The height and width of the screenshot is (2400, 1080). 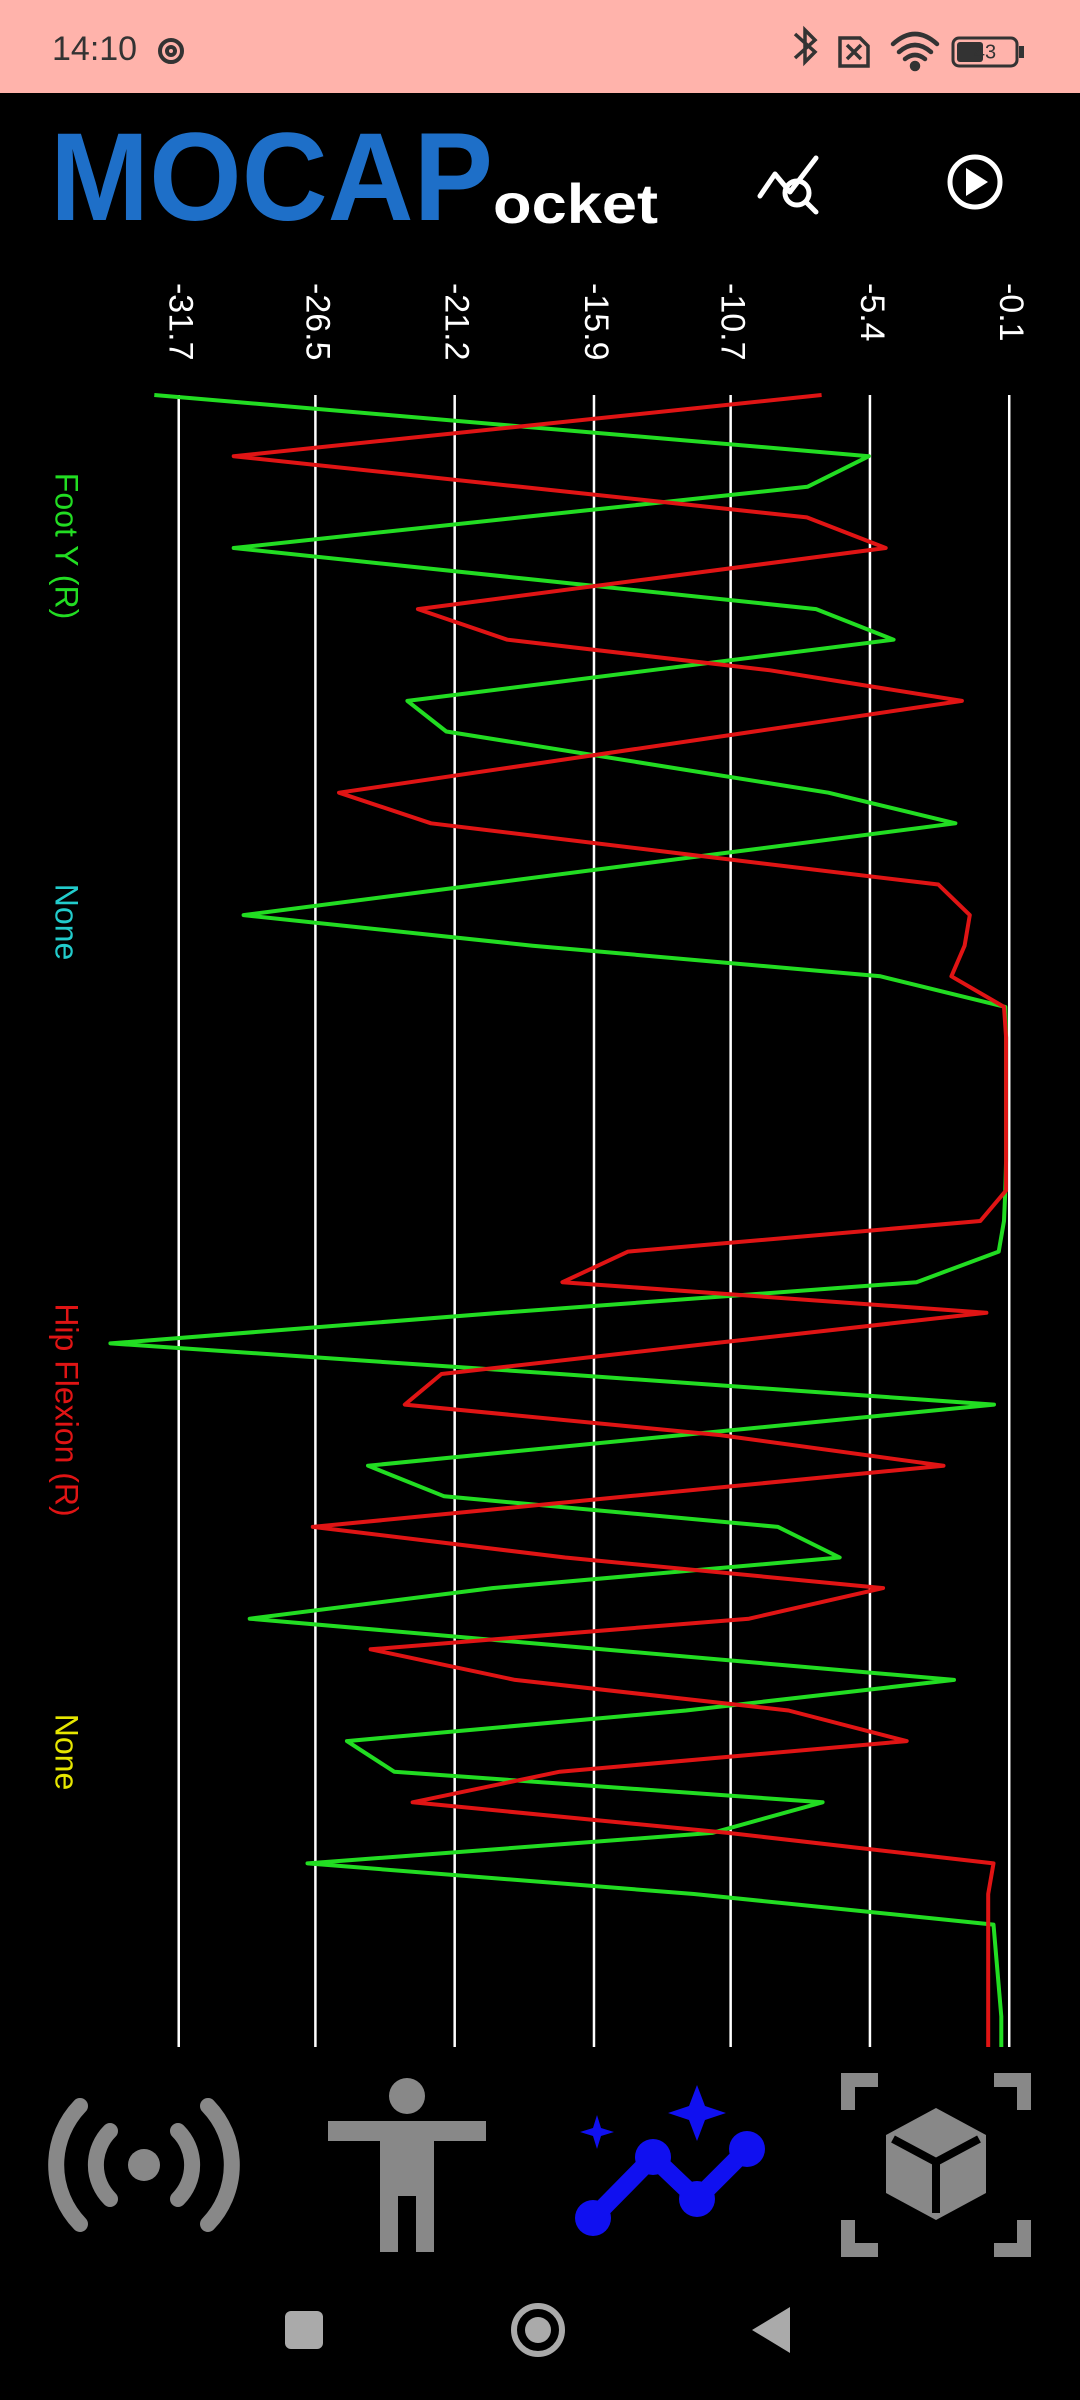 What do you see at coordinates (271, 177) in the screenshot?
I see `logo-main: MOCAP` at bounding box center [271, 177].